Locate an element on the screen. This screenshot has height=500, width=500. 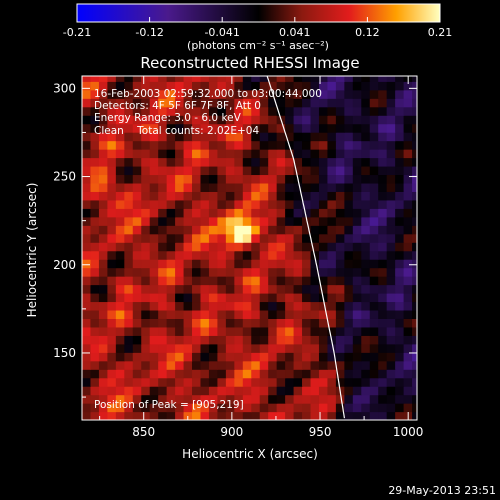
colorbar is located at coordinates (258, 13).